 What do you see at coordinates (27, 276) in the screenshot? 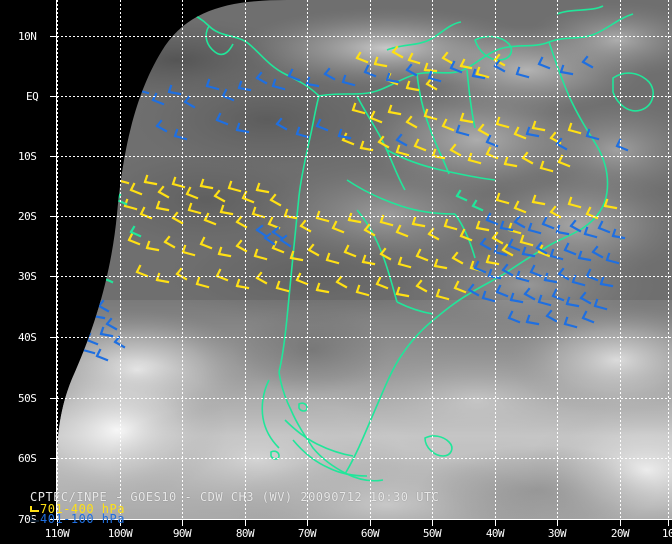
I see `y-axis-label: 30S` at bounding box center [27, 276].